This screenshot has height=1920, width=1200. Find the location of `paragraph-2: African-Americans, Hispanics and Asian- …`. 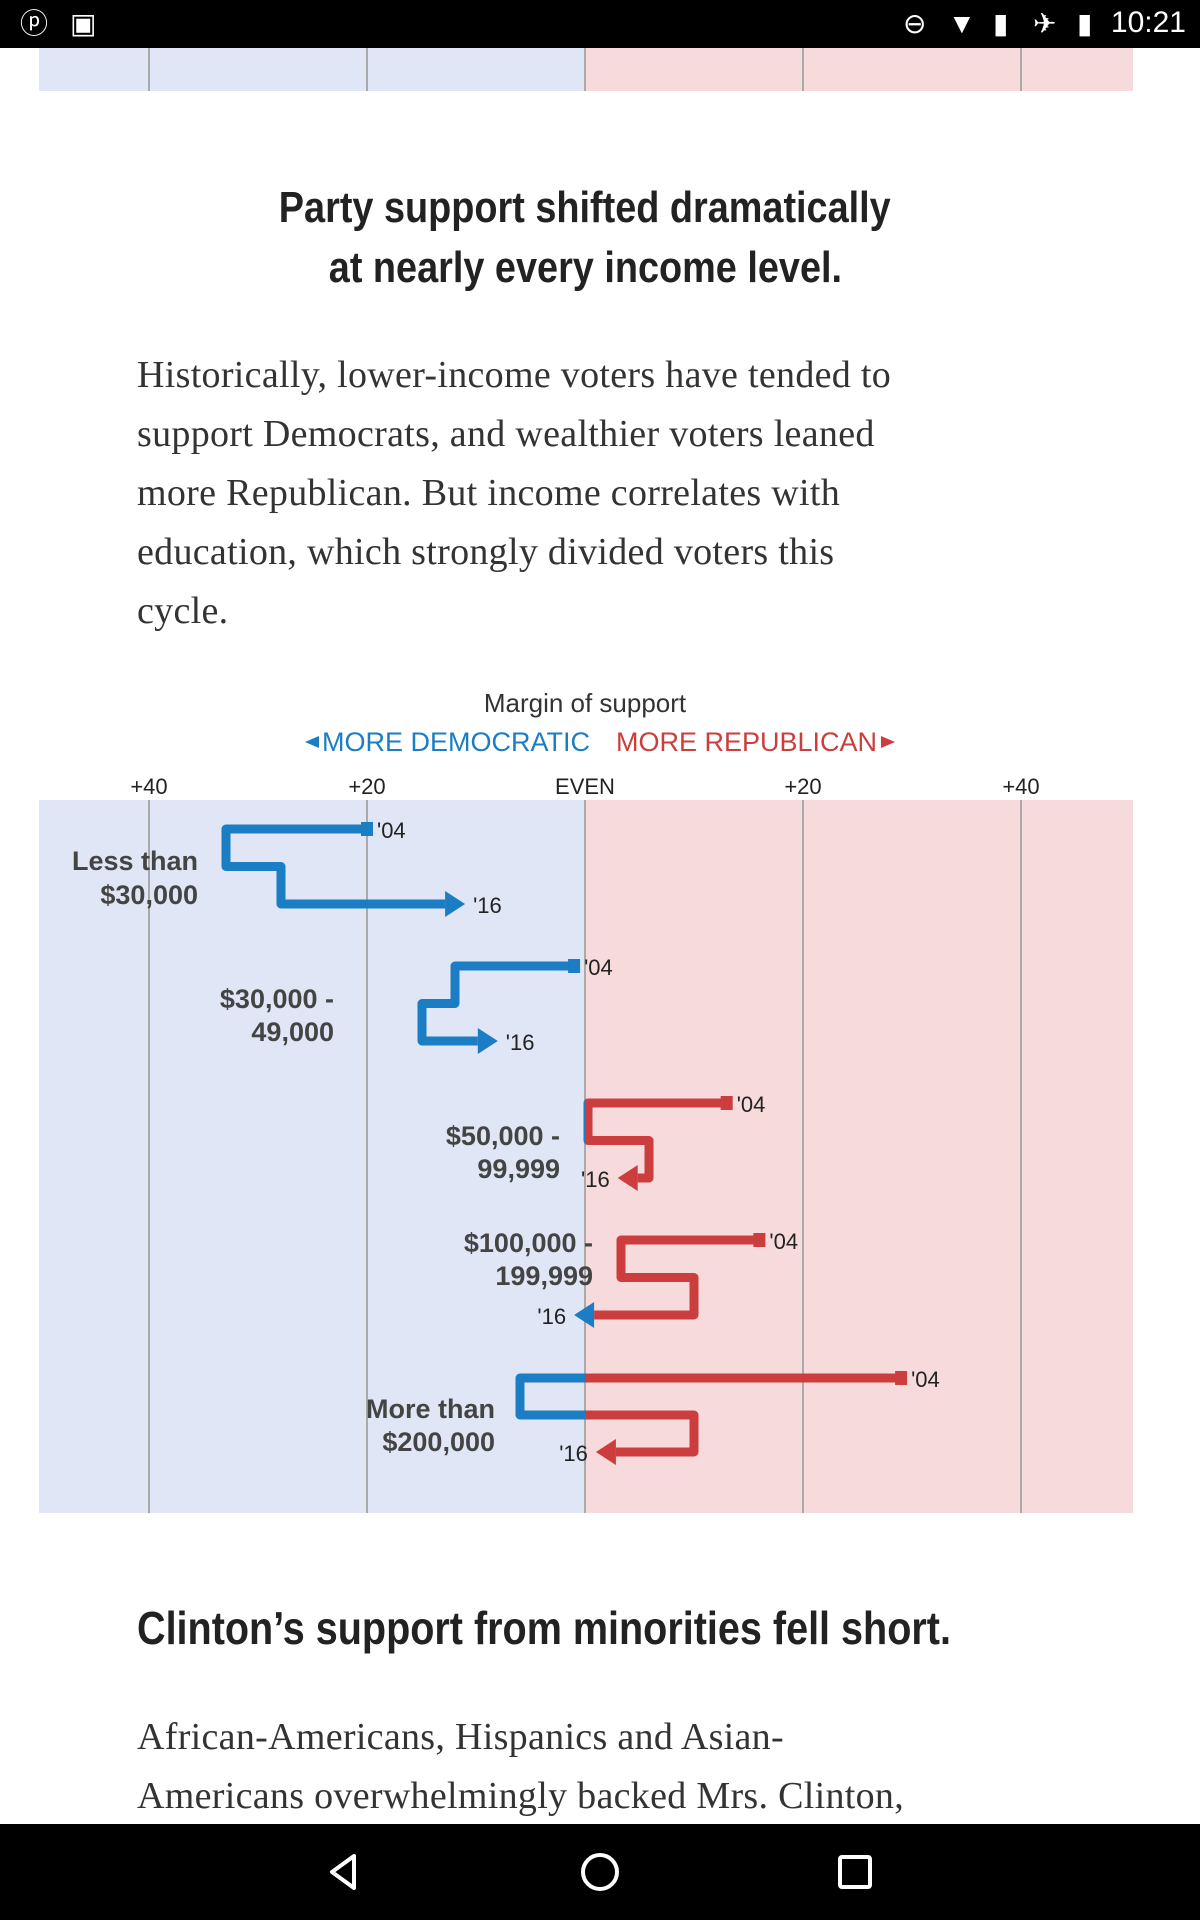

paragraph-2: African-Americans, Hispanics and Asian- … is located at coordinates (520, 1767).